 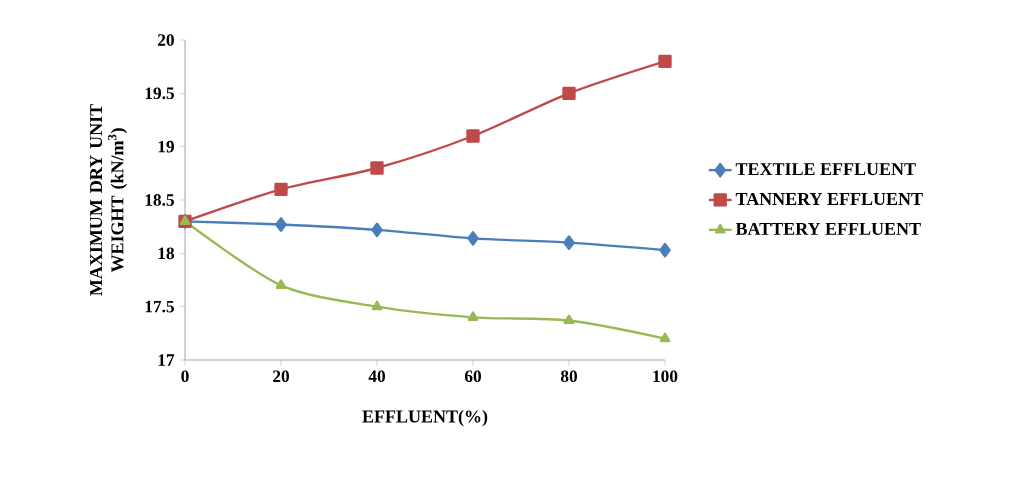 I want to click on y-tick-label: 17.5, so click(x=159, y=306).